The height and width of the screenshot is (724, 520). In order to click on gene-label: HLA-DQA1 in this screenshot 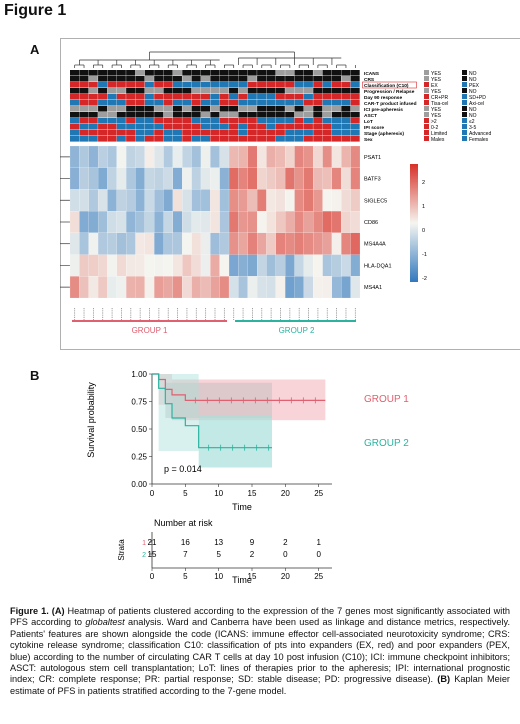, I will do `click(378, 266)`.